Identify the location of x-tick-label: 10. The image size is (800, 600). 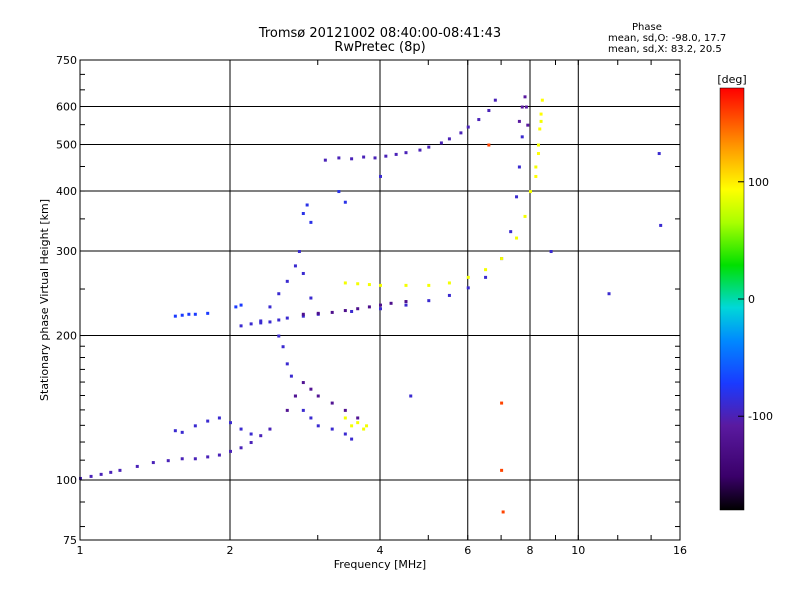
(578, 550).